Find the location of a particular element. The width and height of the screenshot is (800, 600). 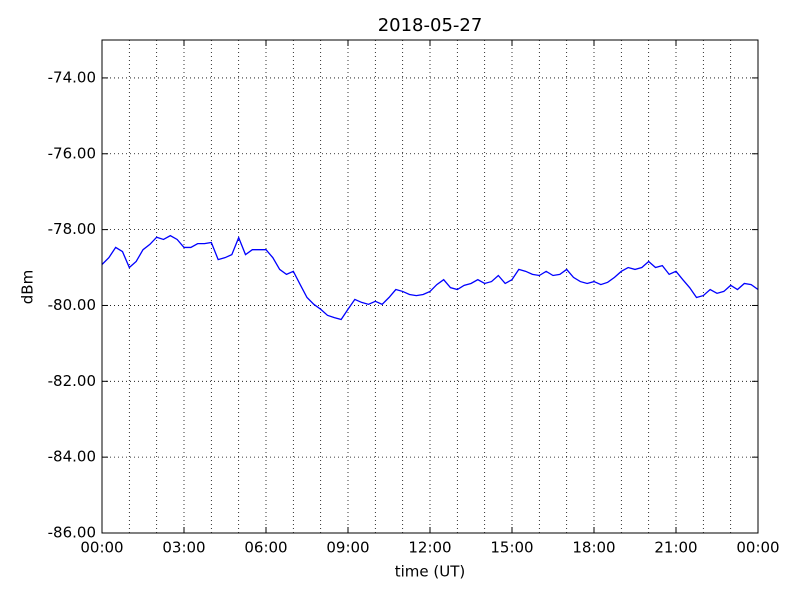

y-tick-label: -78.00 is located at coordinates (72, 229).